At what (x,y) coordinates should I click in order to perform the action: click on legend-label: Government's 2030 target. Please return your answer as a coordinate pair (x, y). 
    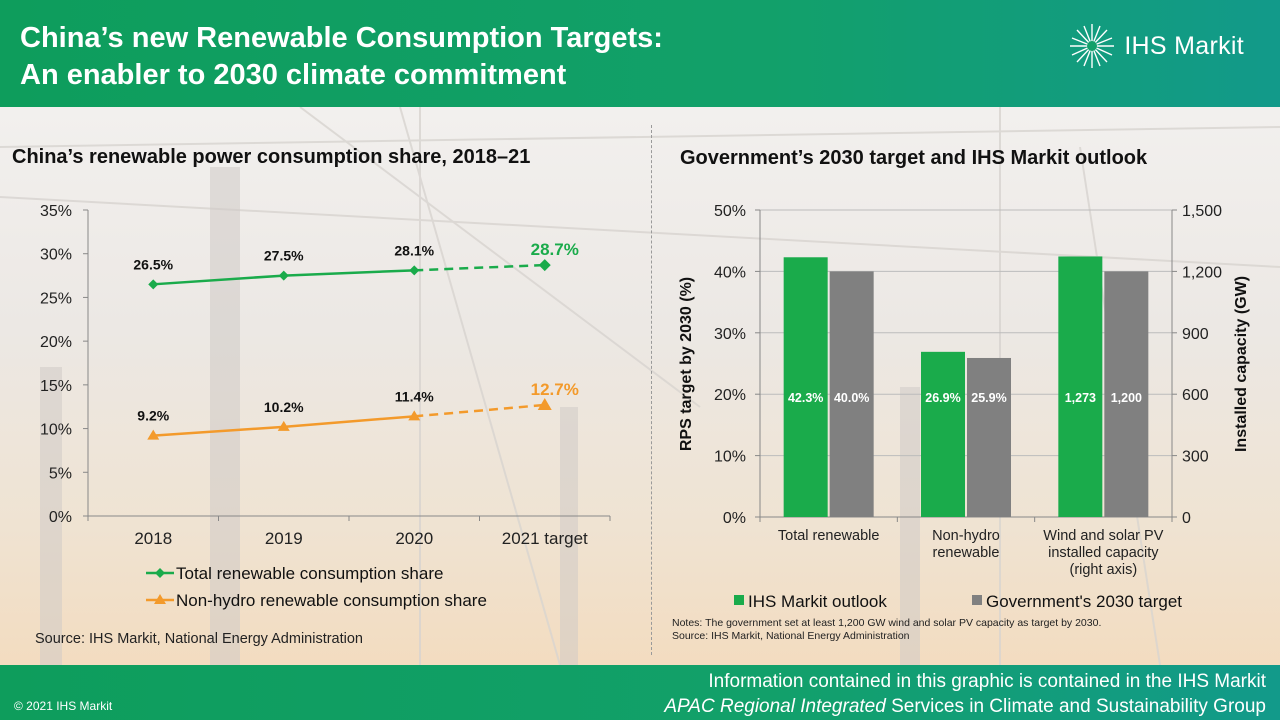
    Looking at the image, I should click on (1084, 601).